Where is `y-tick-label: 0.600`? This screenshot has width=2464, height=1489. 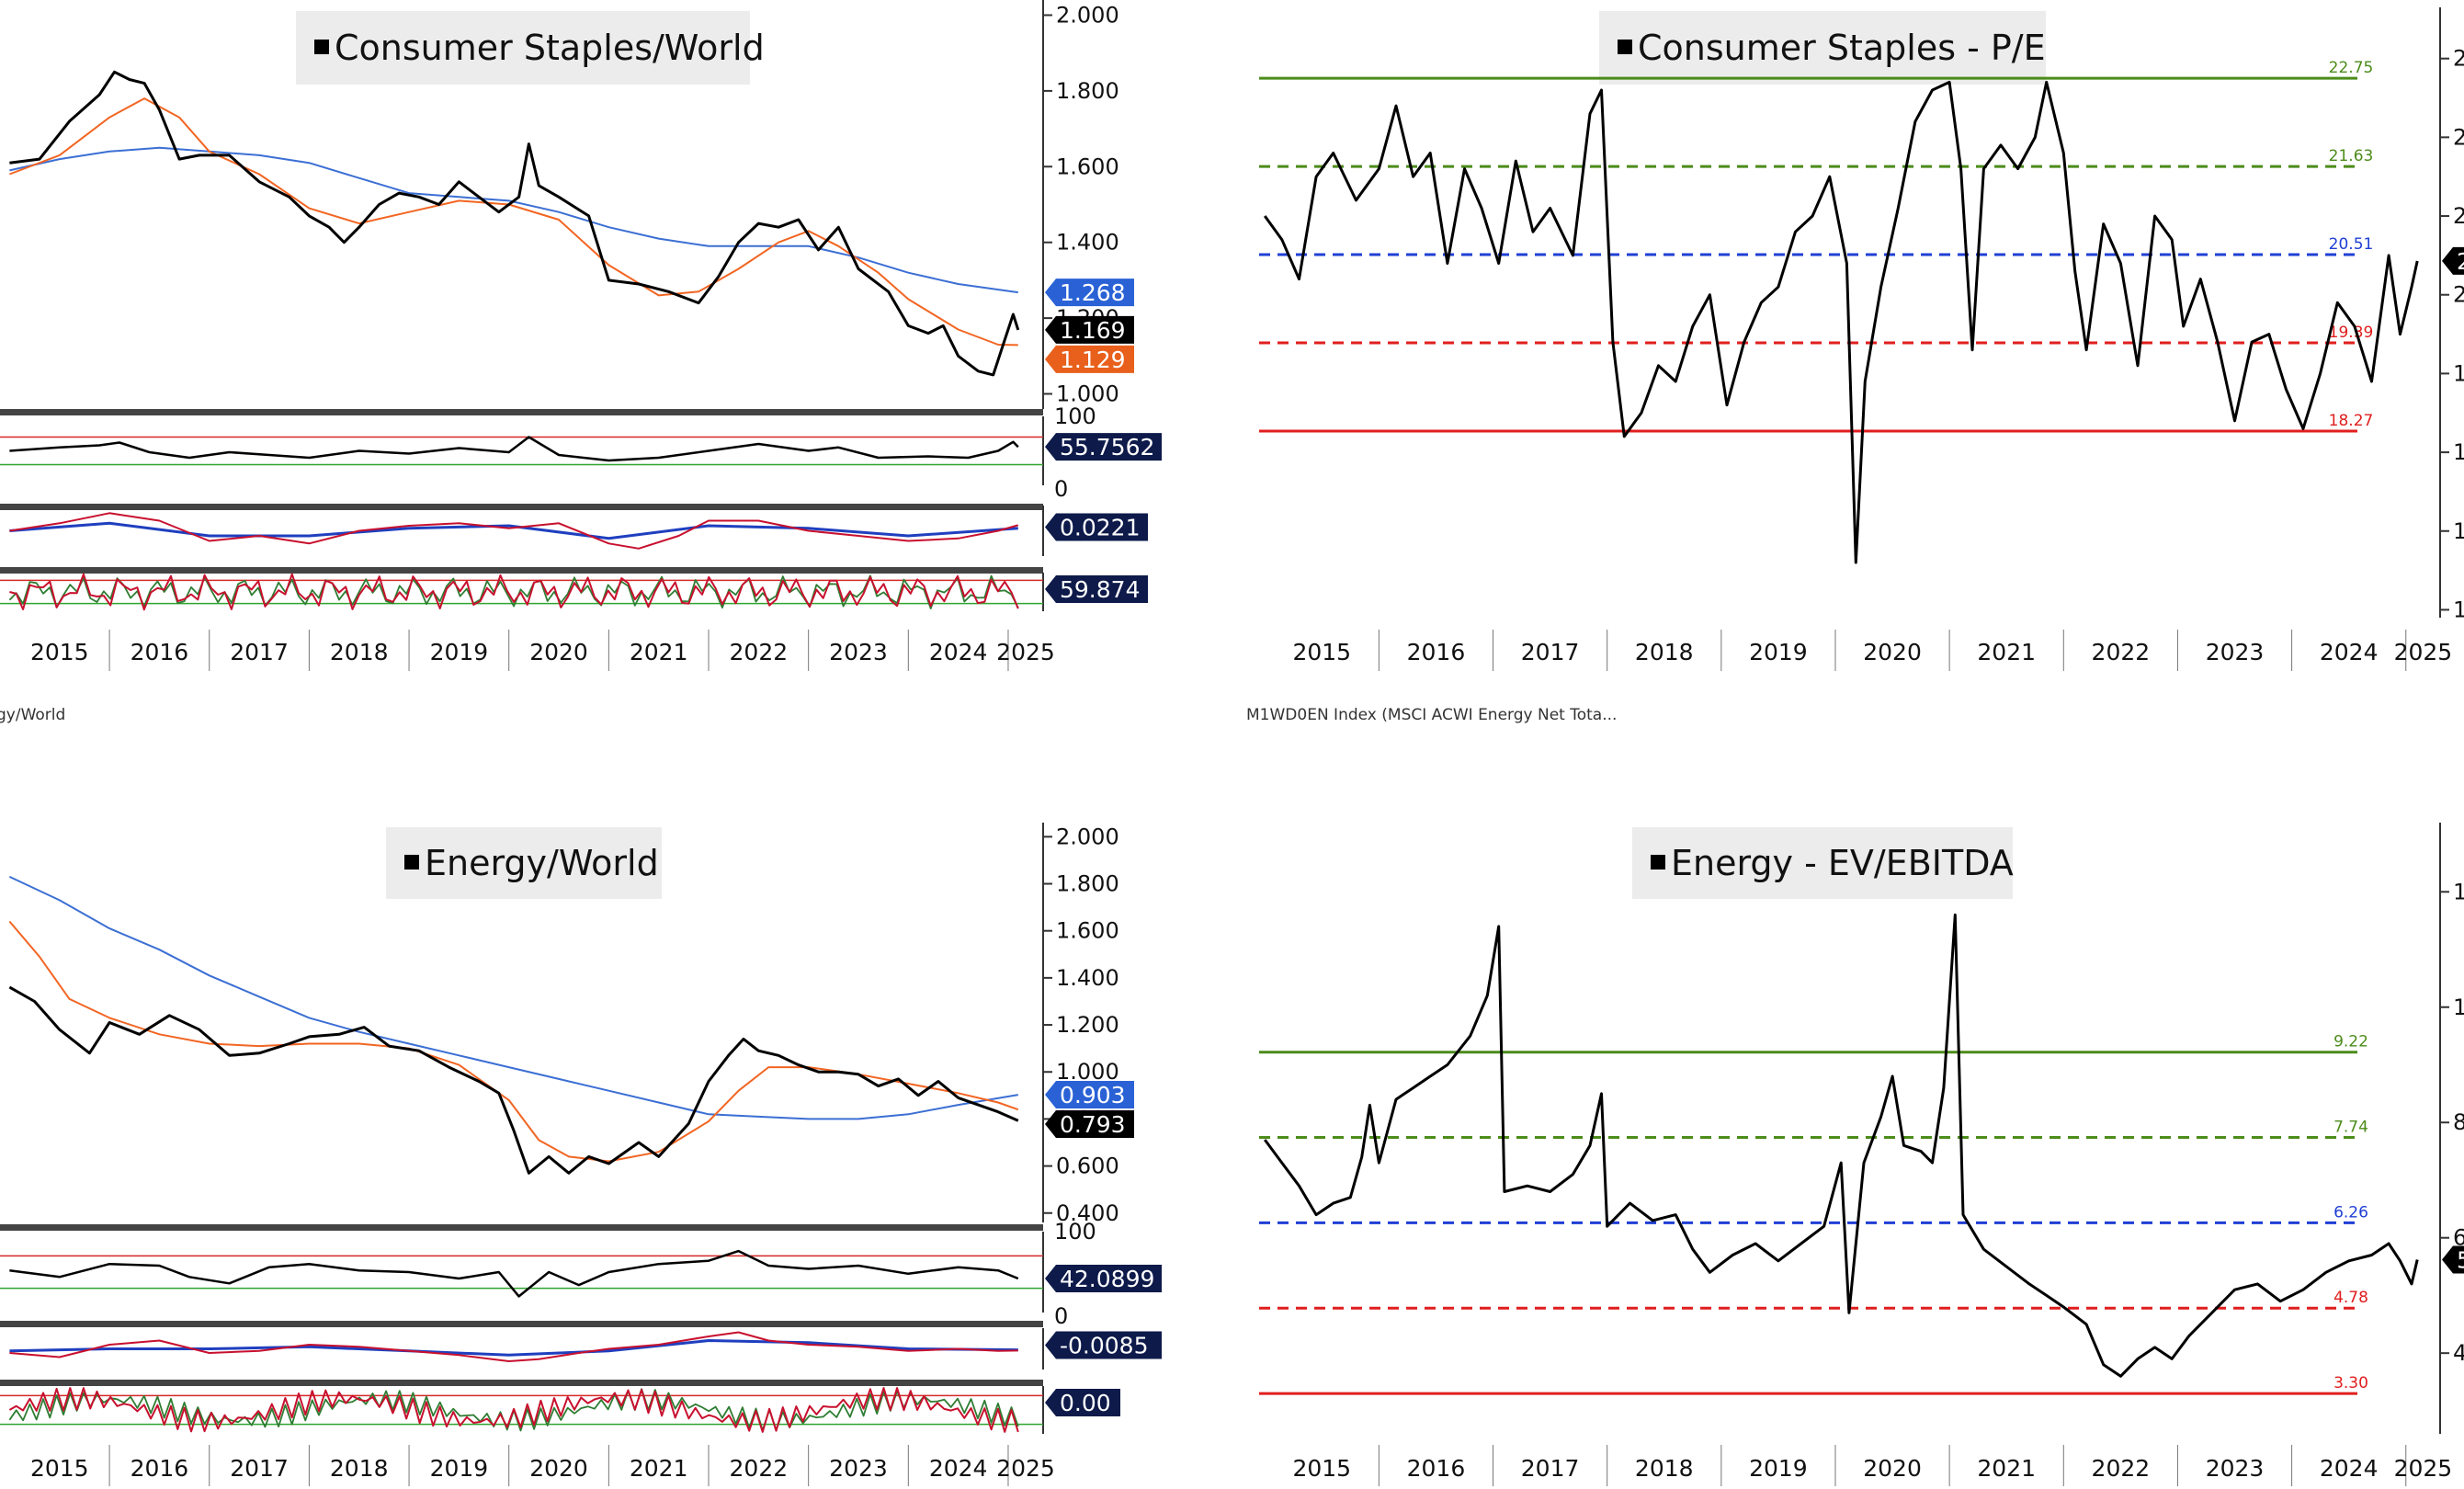 y-tick-label: 0.600 is located at coordinates (1087, 1166).